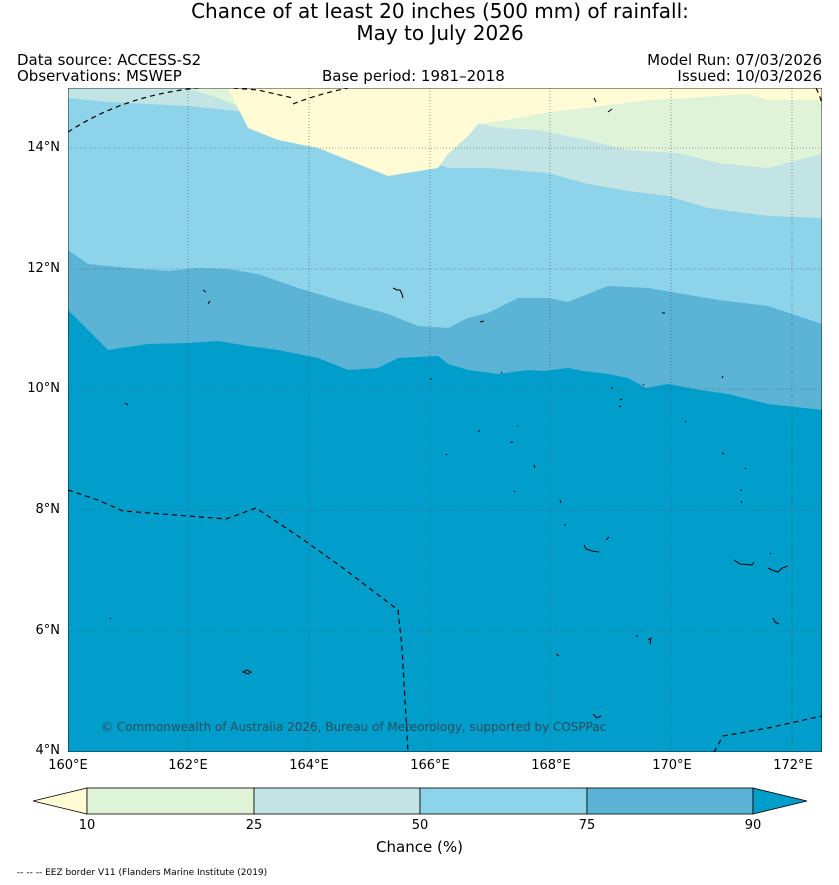 The width and height of the screenshot is (839, 885). I want to click on colorbar, so click(420, 801).